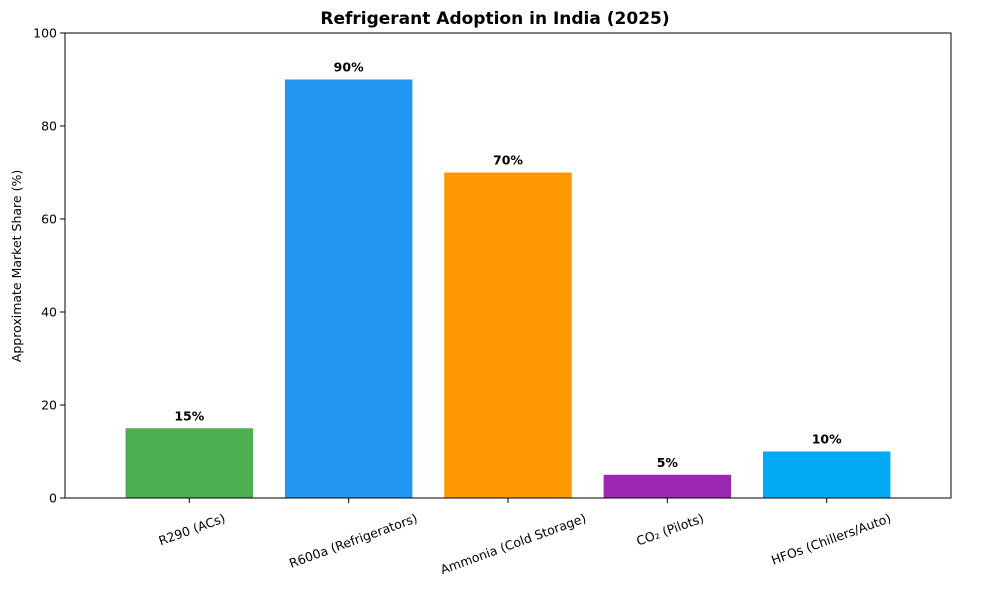 The height and width of the screenshot is (590, 989). I want to click on y-tick-label: 40, so click(49, 312).